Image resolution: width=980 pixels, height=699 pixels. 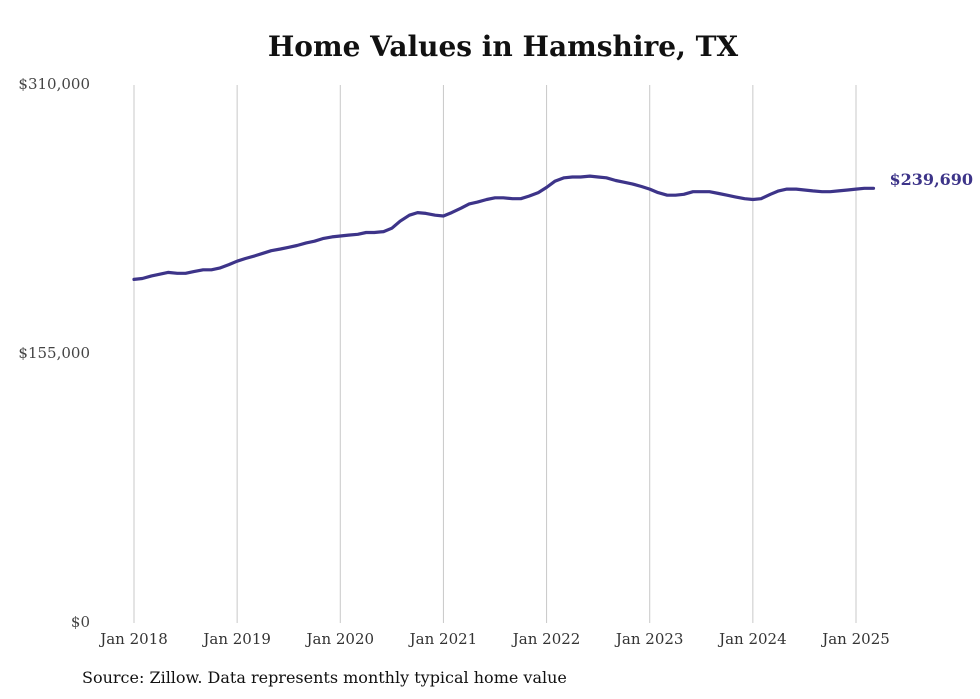 I want to click on y-tick-label: $0, so click(x=80, y=622).